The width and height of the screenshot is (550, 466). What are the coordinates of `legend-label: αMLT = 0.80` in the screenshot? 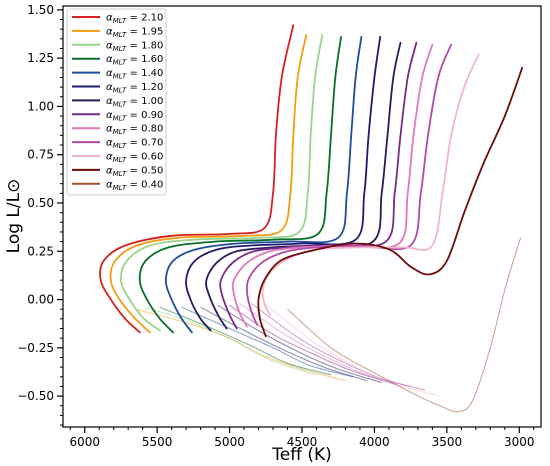 It's located at (134, 130).